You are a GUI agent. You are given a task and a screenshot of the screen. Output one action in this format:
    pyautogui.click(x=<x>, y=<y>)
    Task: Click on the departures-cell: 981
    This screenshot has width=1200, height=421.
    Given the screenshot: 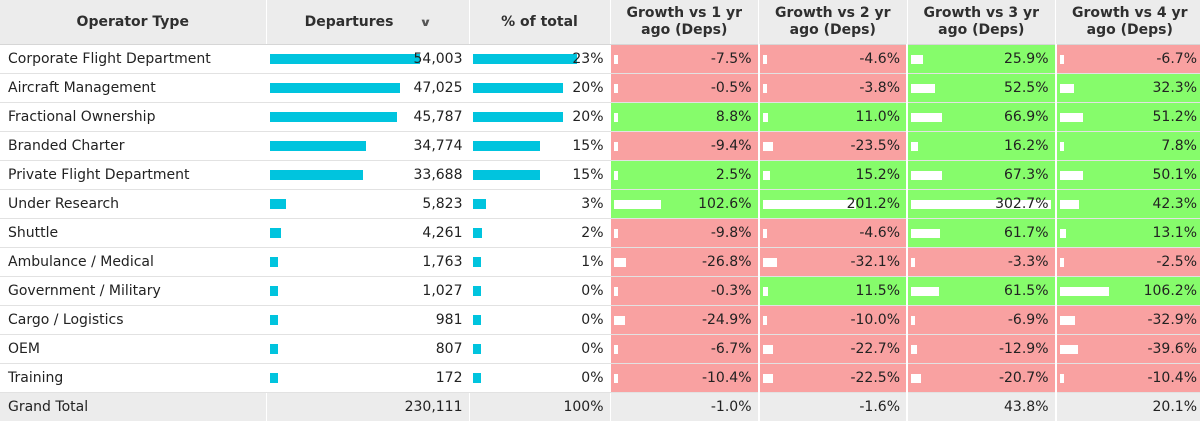 What is the action you would take?
    pyautogui.click(x=367, y=320)
    